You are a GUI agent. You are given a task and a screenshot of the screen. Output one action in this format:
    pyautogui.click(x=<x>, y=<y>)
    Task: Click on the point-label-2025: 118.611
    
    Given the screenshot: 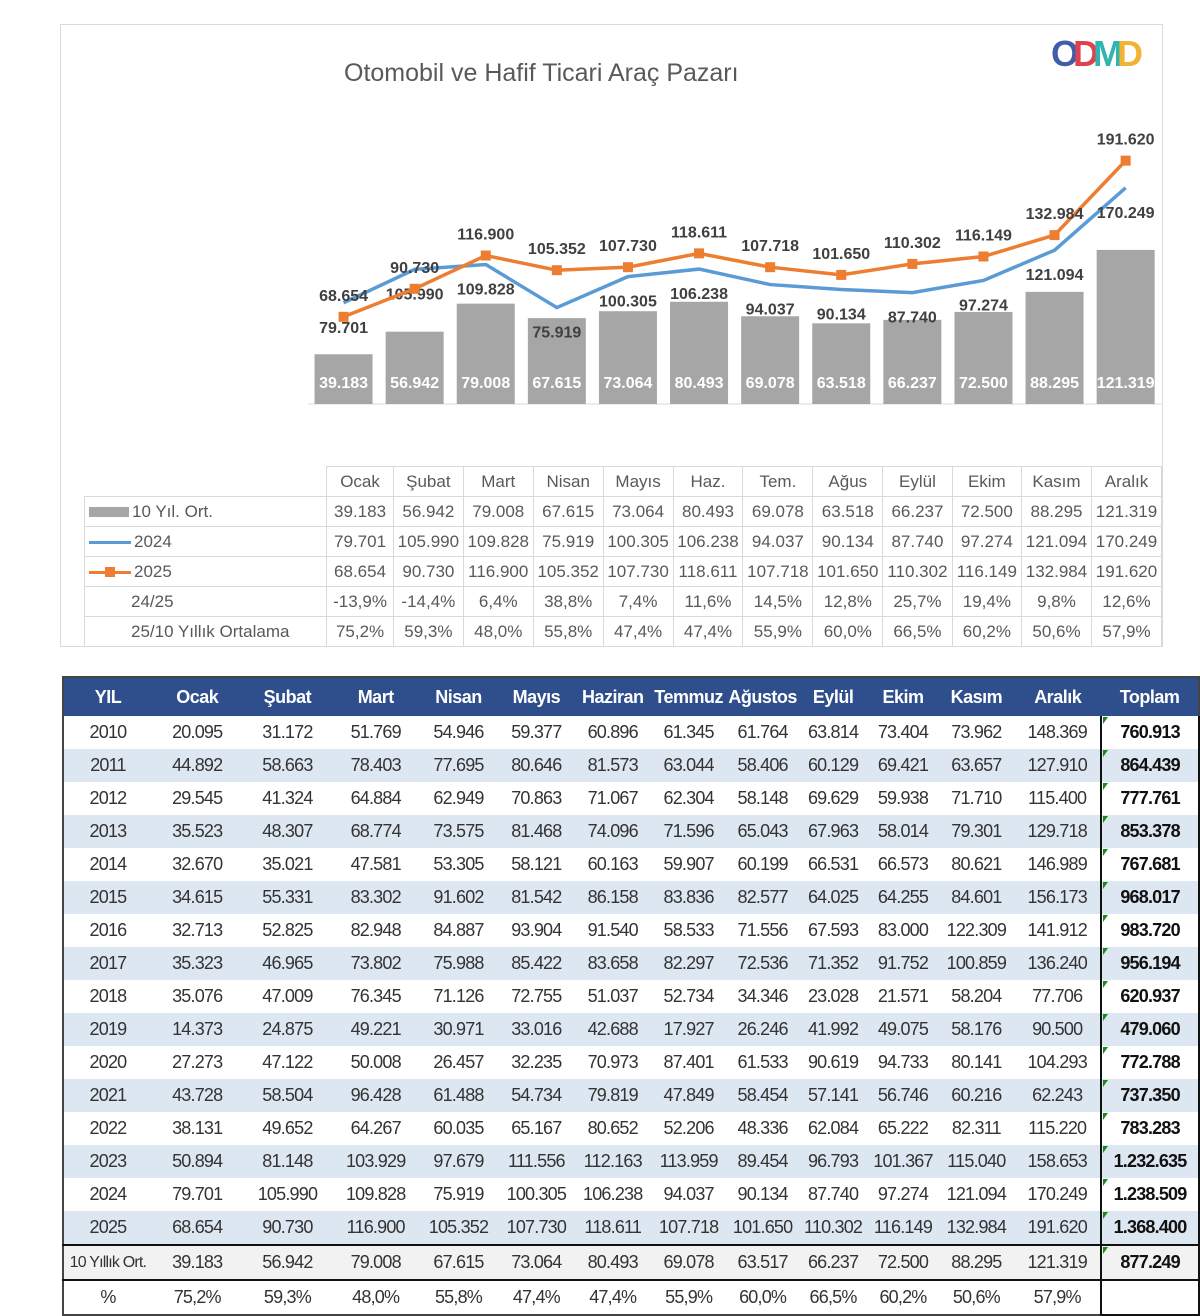 What is the action you would take?
    pyautogui.click(x=699, y=232)
    